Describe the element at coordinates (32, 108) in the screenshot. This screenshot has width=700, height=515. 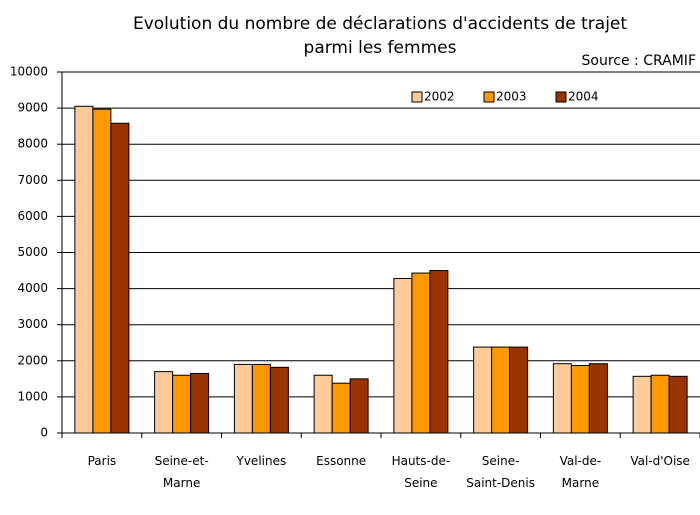
I see `y-tick-label: 9000` at that location.